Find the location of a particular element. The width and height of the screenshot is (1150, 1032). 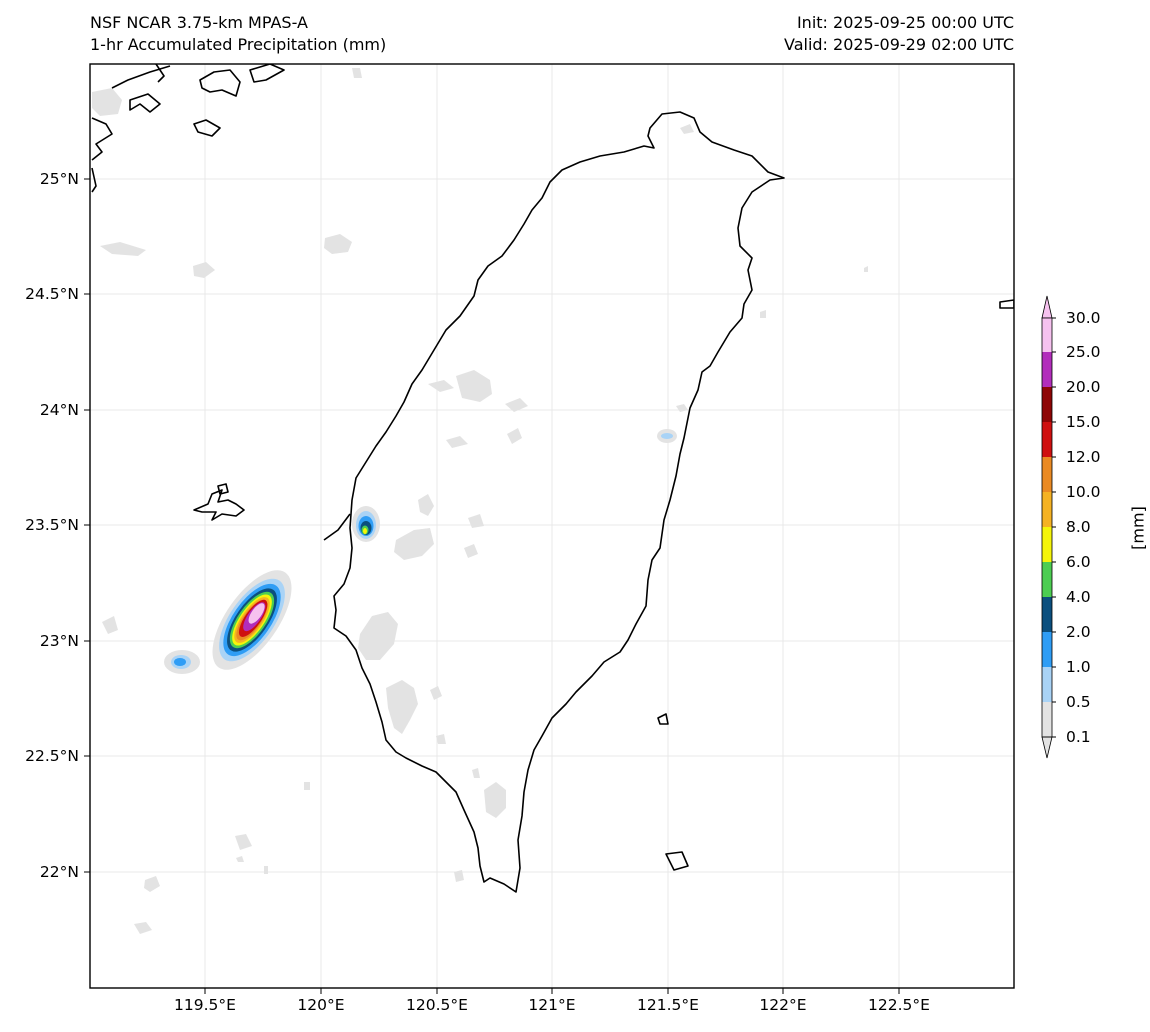

lon-tick-label: 122.5°E is located at coordinates (899, 1005).